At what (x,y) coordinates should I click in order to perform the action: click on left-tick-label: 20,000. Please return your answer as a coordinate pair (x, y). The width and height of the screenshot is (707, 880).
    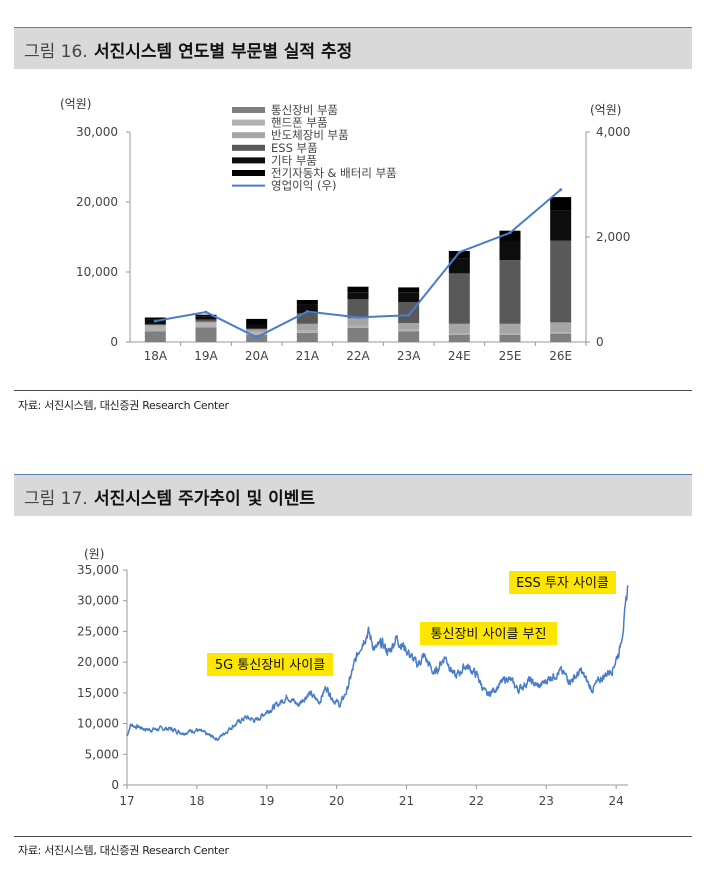
    Looking at the image, I should click on (97, 202).